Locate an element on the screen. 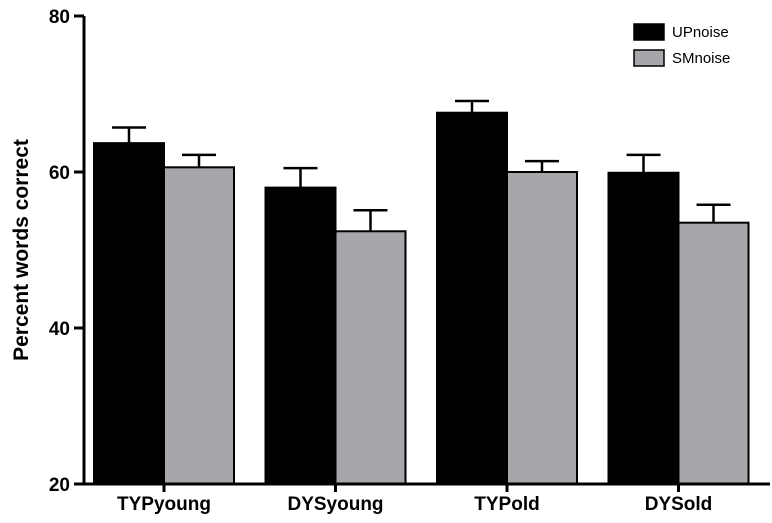 The width and height of the screenshot is (772, 523). x-tick-label: DYSold is located at coordinates (679, 504).